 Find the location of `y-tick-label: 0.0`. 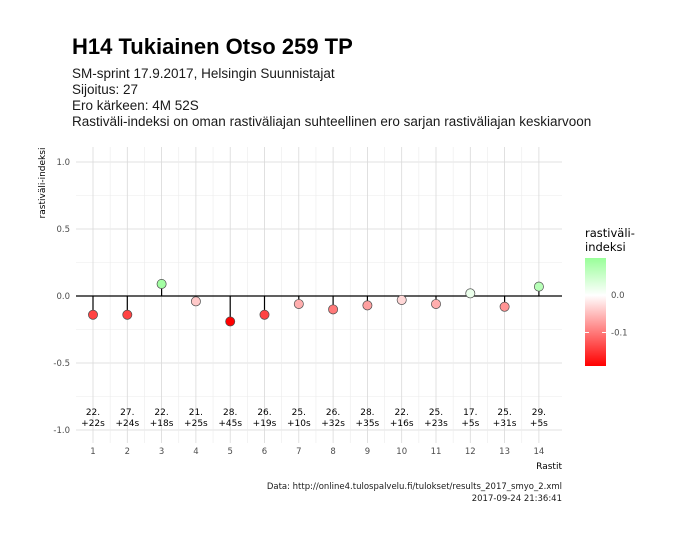

y-tick-label: 0.0 is located at coordinates (63, 297).